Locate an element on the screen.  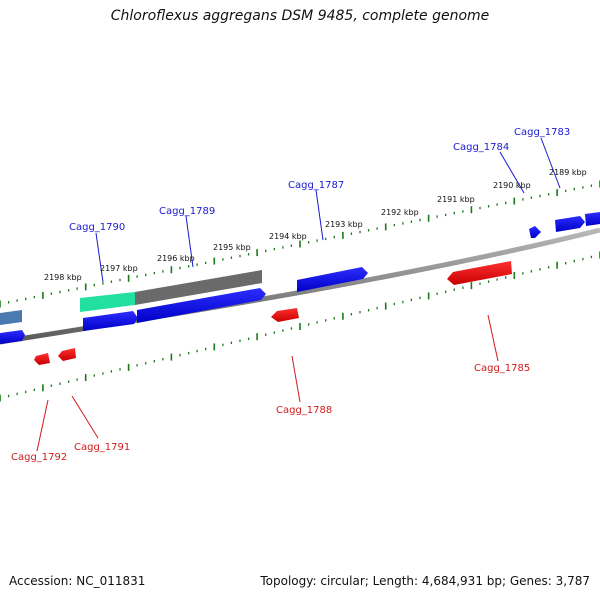
gene-label-cagg-1790: Cagg_1790 is located at coordinates (97, 227).